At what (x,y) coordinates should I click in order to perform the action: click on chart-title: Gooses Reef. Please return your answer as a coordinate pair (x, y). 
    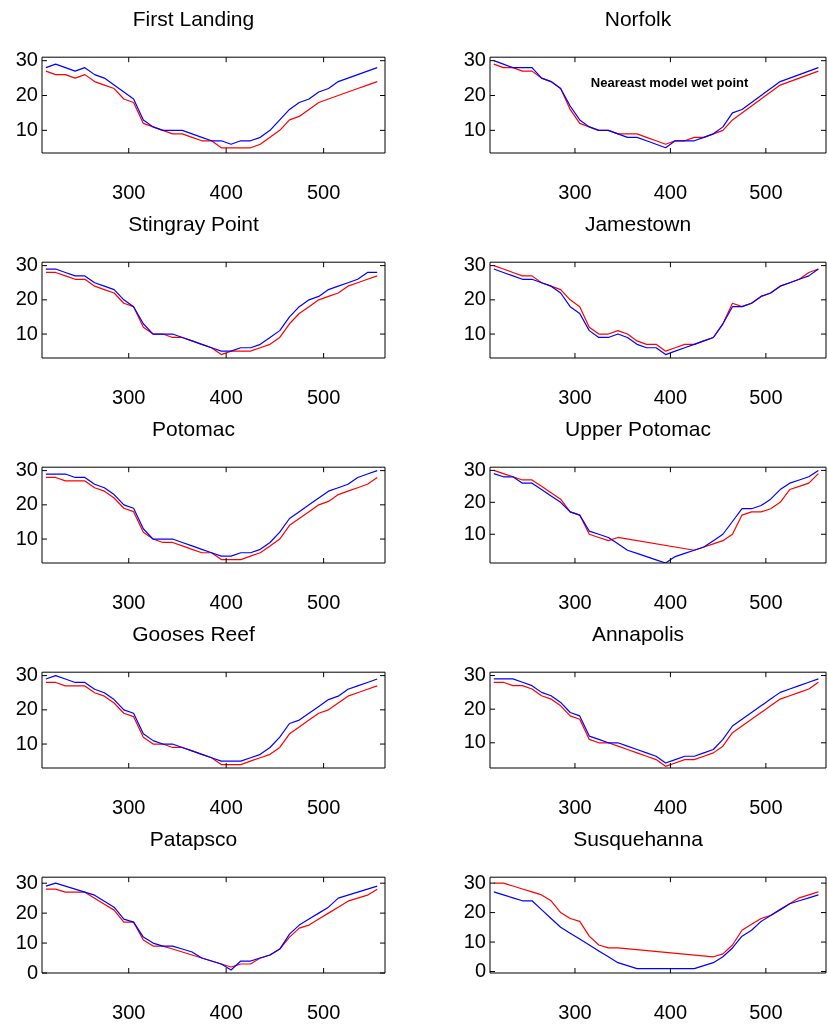
    Looking at the image, I should click on (193, 634).